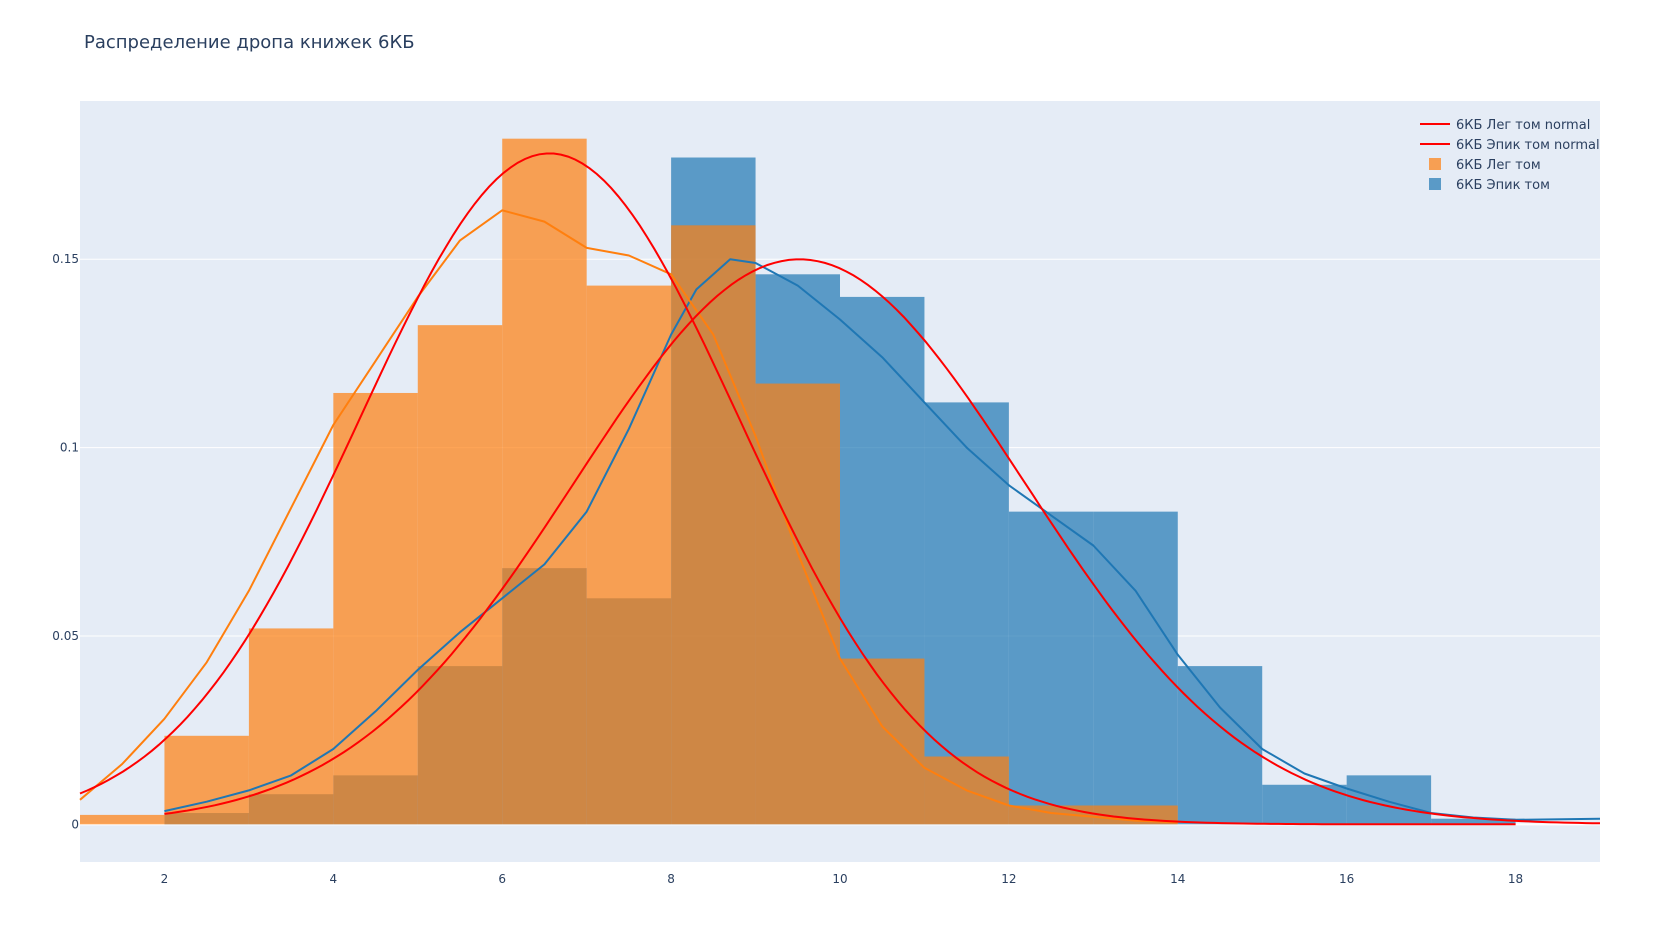 The width and height of the screenshot is (1664, 933). What do you see at coordinates (249, 42) in the screenshot?
I see `chart-title: Распределение дропа книжек 6КБ` at bounding box center [249, 42].